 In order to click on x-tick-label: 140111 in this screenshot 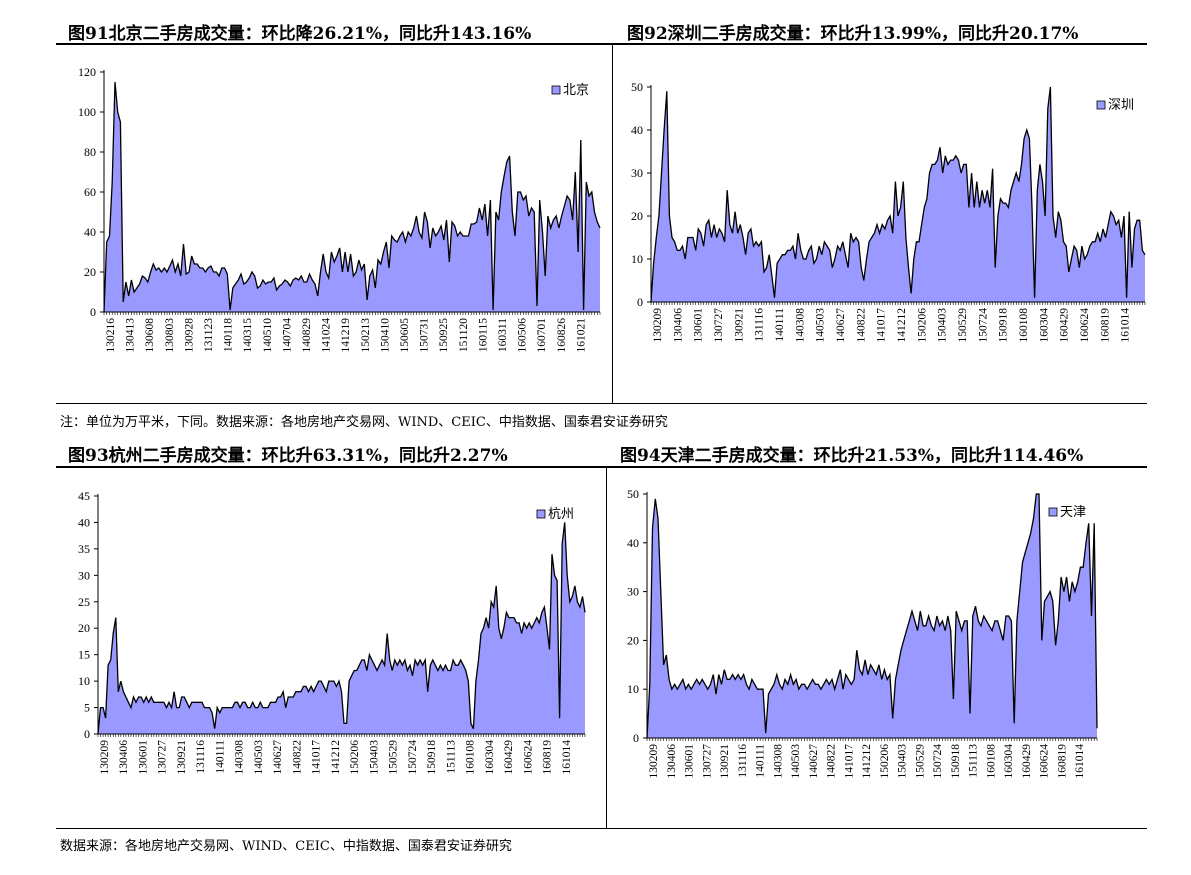, I will do `click(220, 757)`.